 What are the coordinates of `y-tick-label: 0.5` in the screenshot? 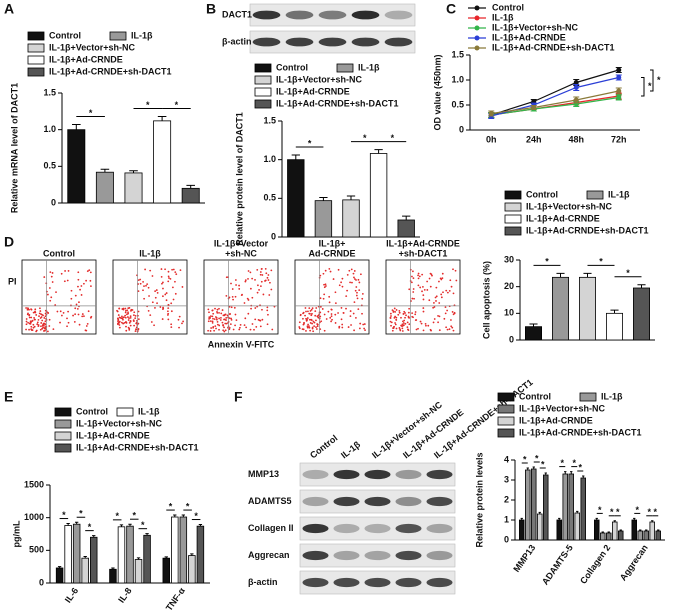 It's located at (457, 104).